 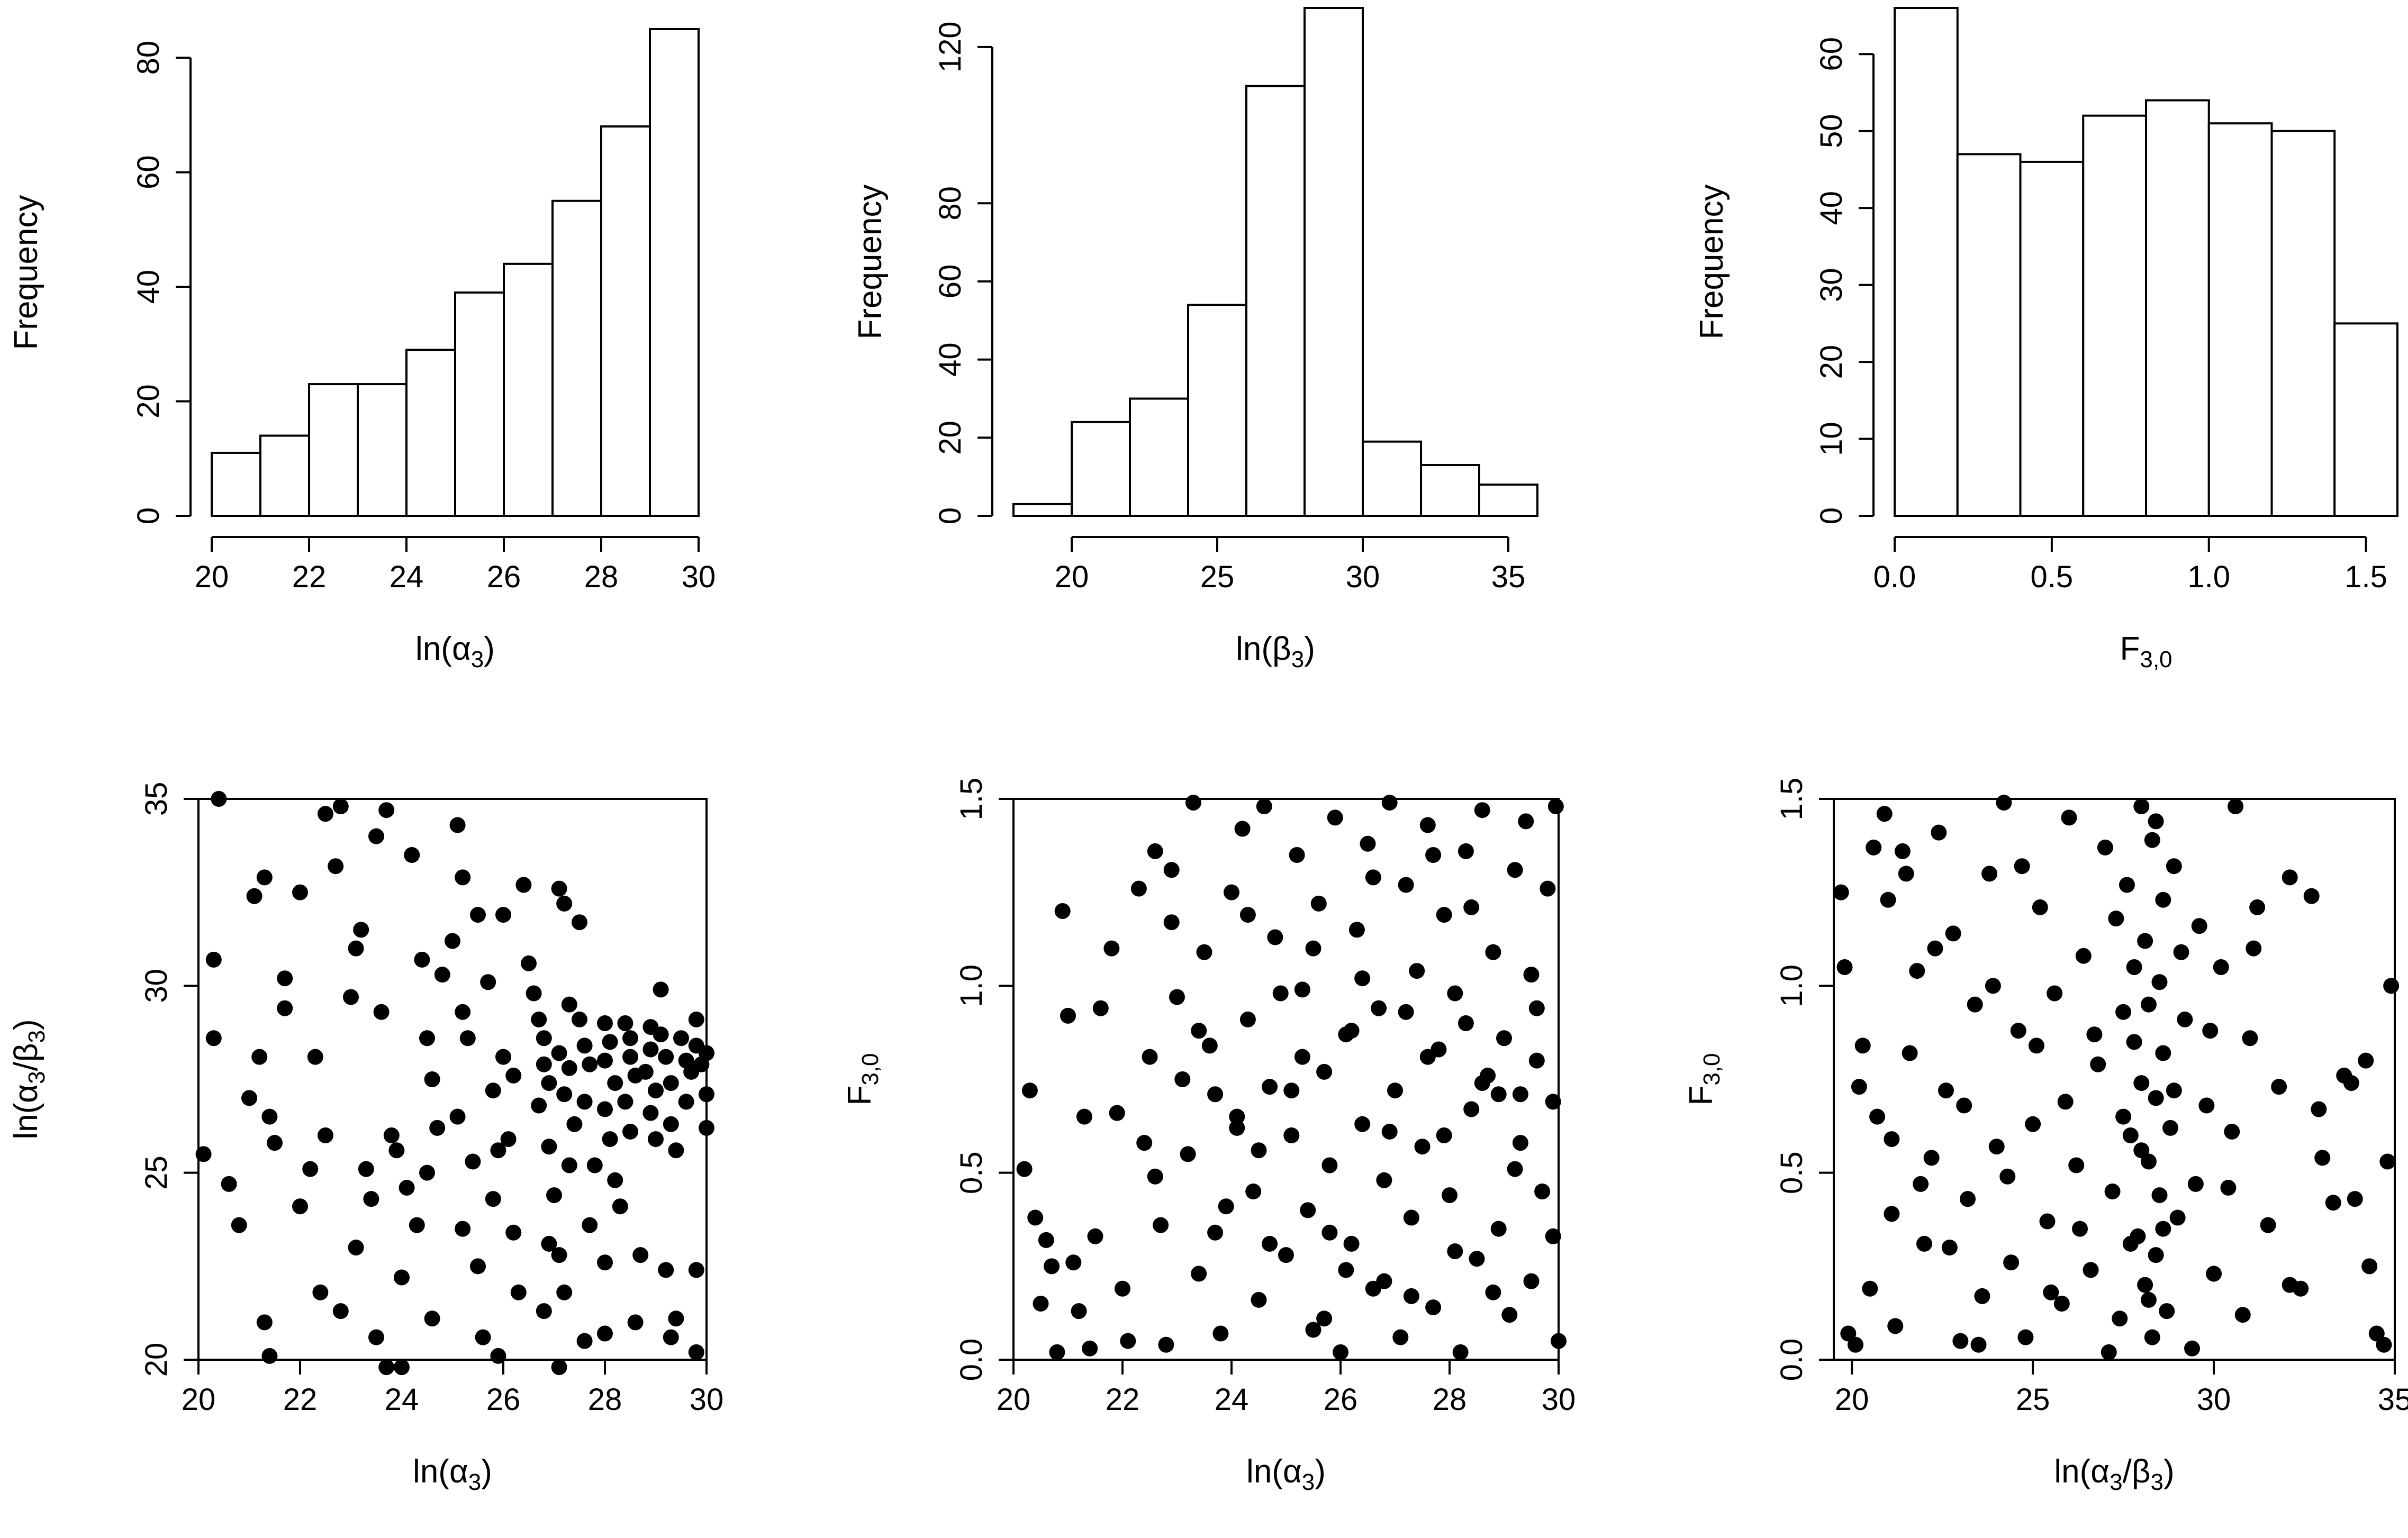 I want to click on y-tick-label: 40, so click(x=950, y=359).